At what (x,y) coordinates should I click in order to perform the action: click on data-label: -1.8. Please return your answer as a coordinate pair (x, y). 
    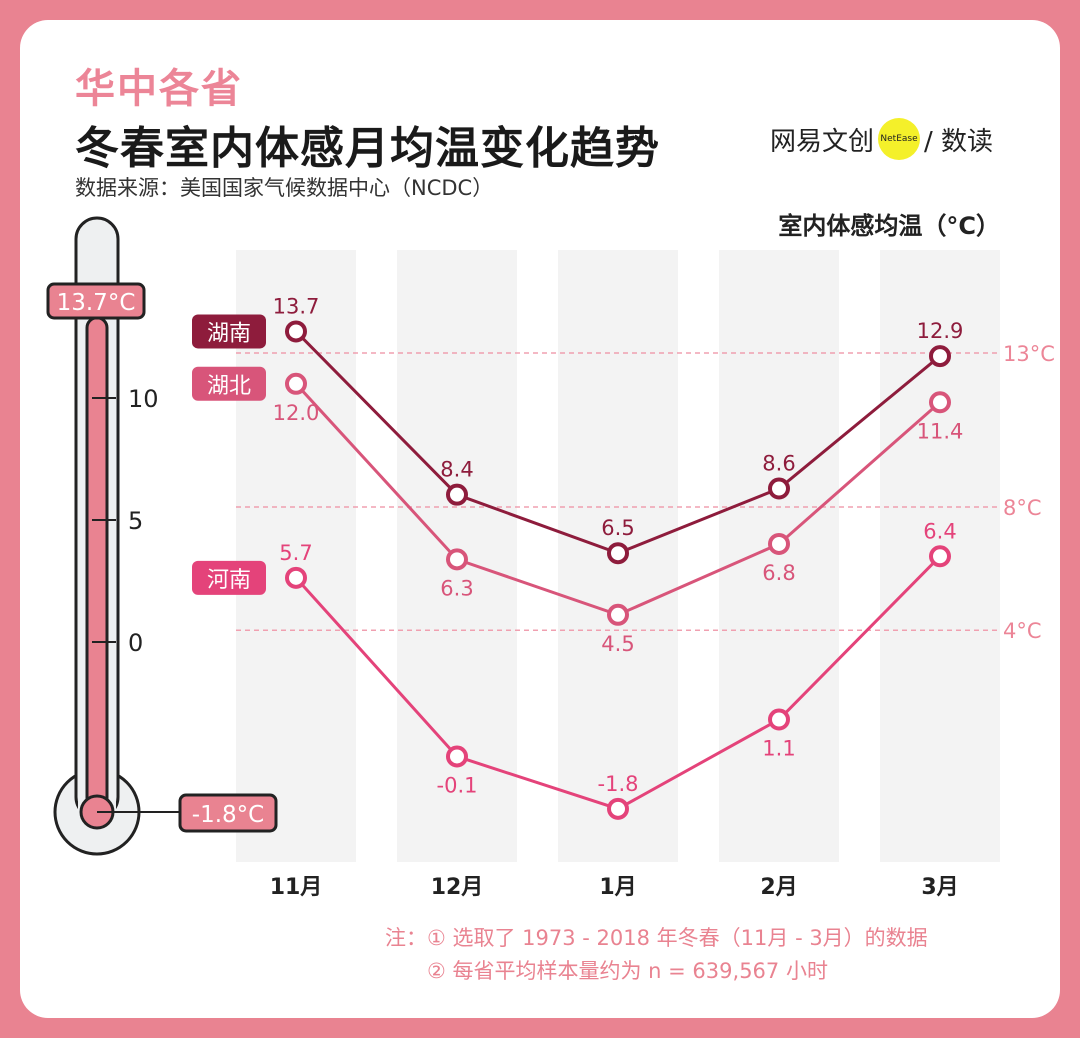
    Looking at the image, I should click on (618, 784).